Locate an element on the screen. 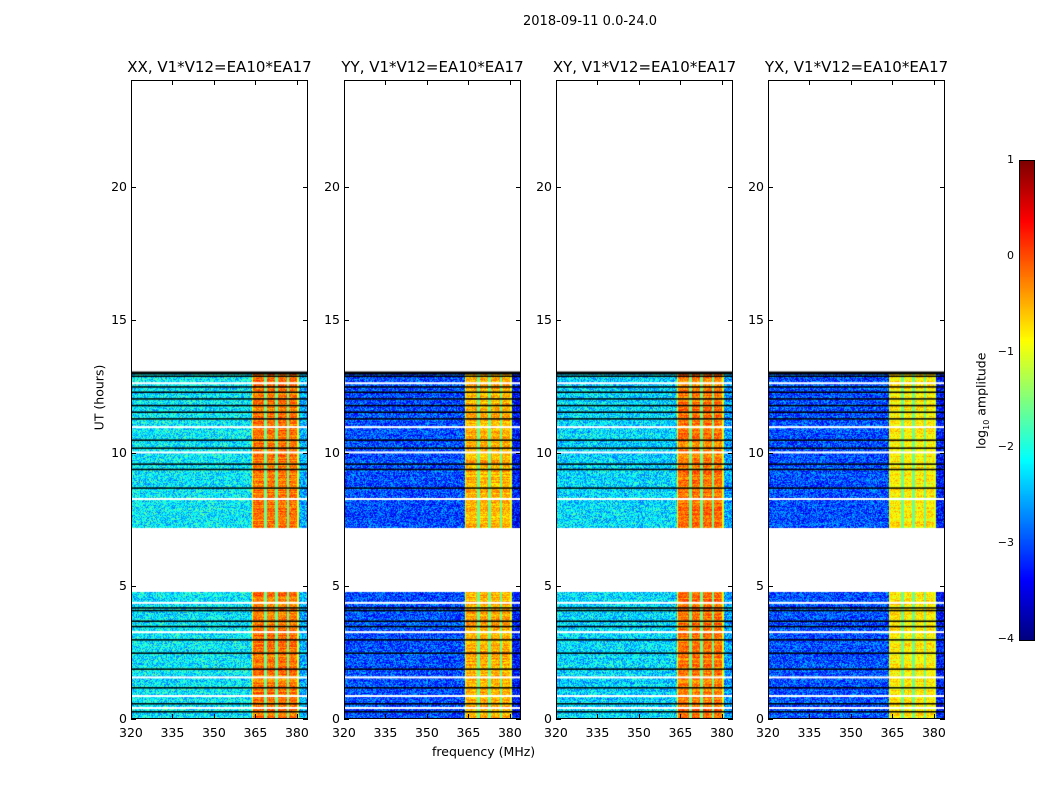  y-tick-label: 10 is located at coordinates (119, 452).